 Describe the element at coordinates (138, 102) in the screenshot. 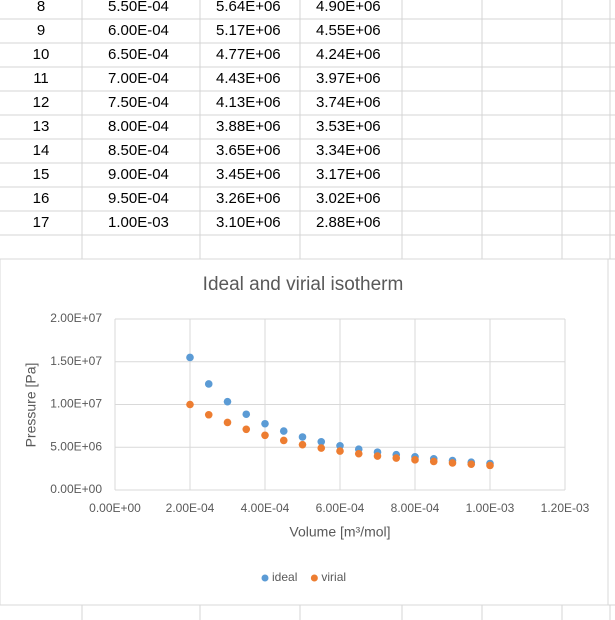

I see `cell: 7.50E-04` at that location.